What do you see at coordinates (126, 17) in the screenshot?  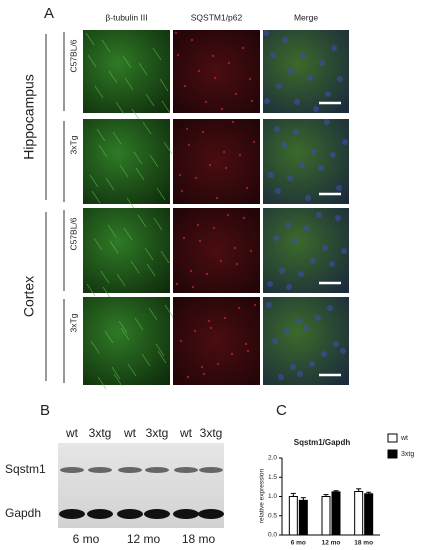 I see `column-header: β-tubulin III` at bounding box center [126, 17].